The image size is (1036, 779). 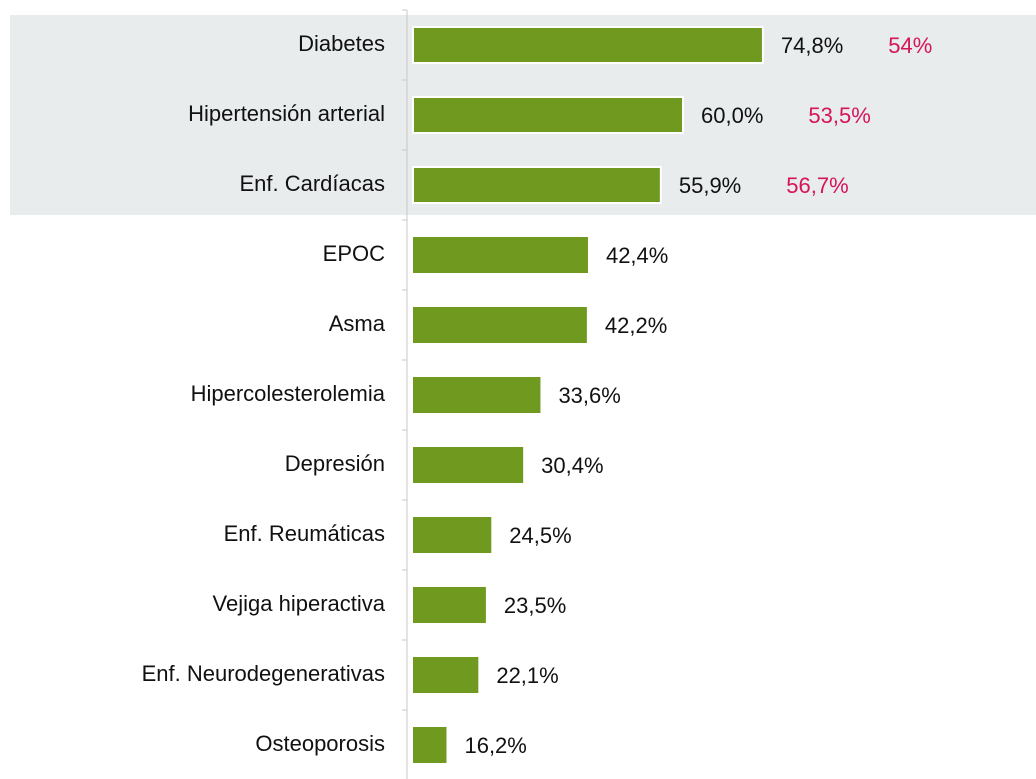 I want to click on category-label: Enf. Cardíacas, so click(x=312, y=183).